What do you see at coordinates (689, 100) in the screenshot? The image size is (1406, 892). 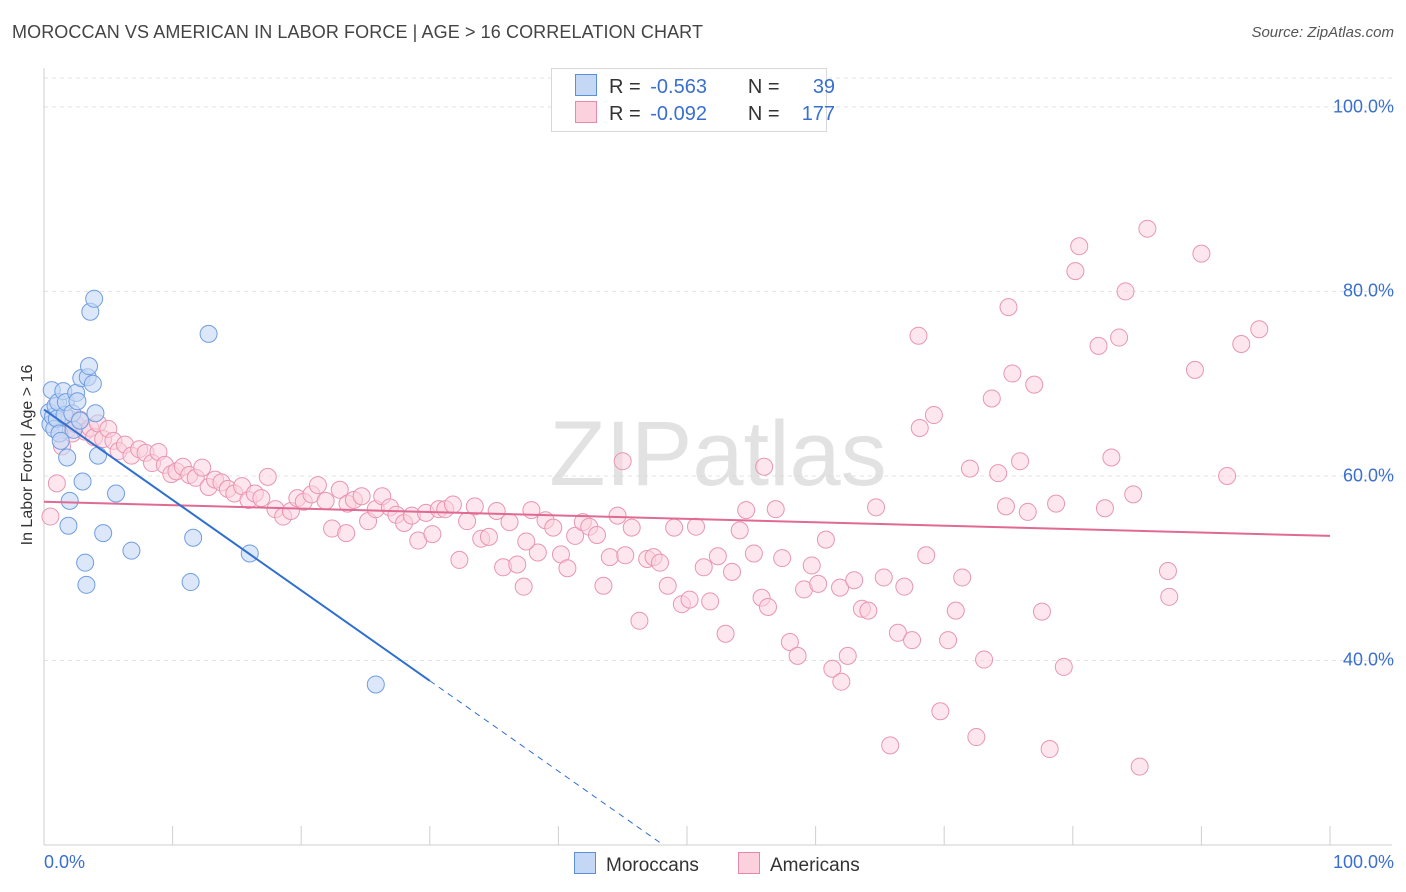 I see `stats-legend` at bounding box center [689, 100].